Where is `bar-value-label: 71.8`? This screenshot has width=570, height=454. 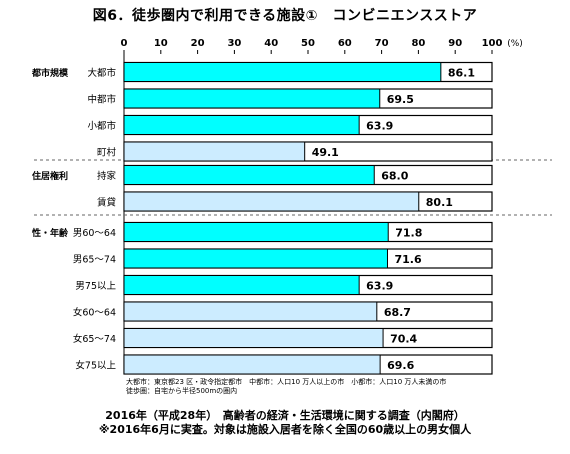 bar-value-label: 71.8 is located at coordinates (408, 233).